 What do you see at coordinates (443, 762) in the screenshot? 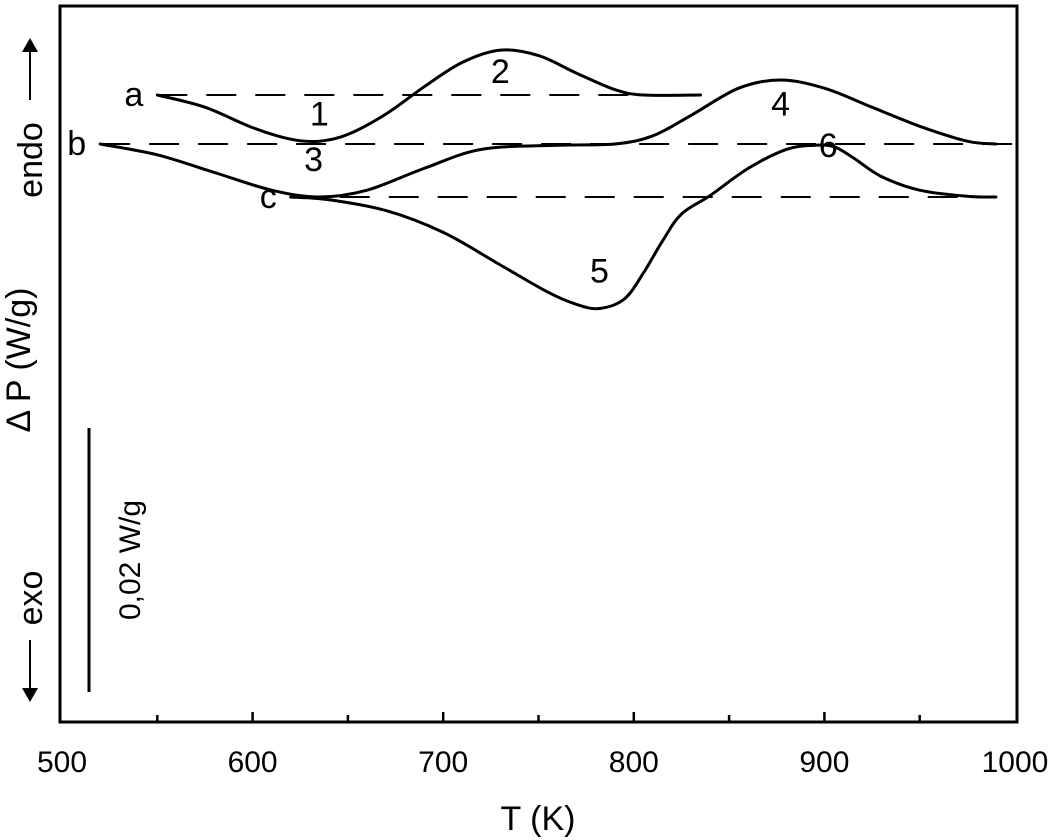
I see `x-tick-label-700: 700` at bounding box center [443, 762].